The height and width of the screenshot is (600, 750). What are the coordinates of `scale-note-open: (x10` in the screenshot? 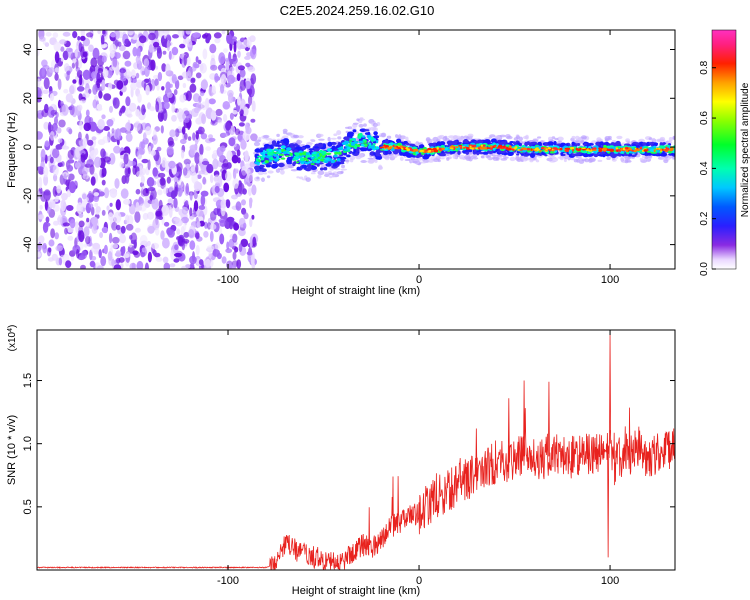 It's located at (12, 341).